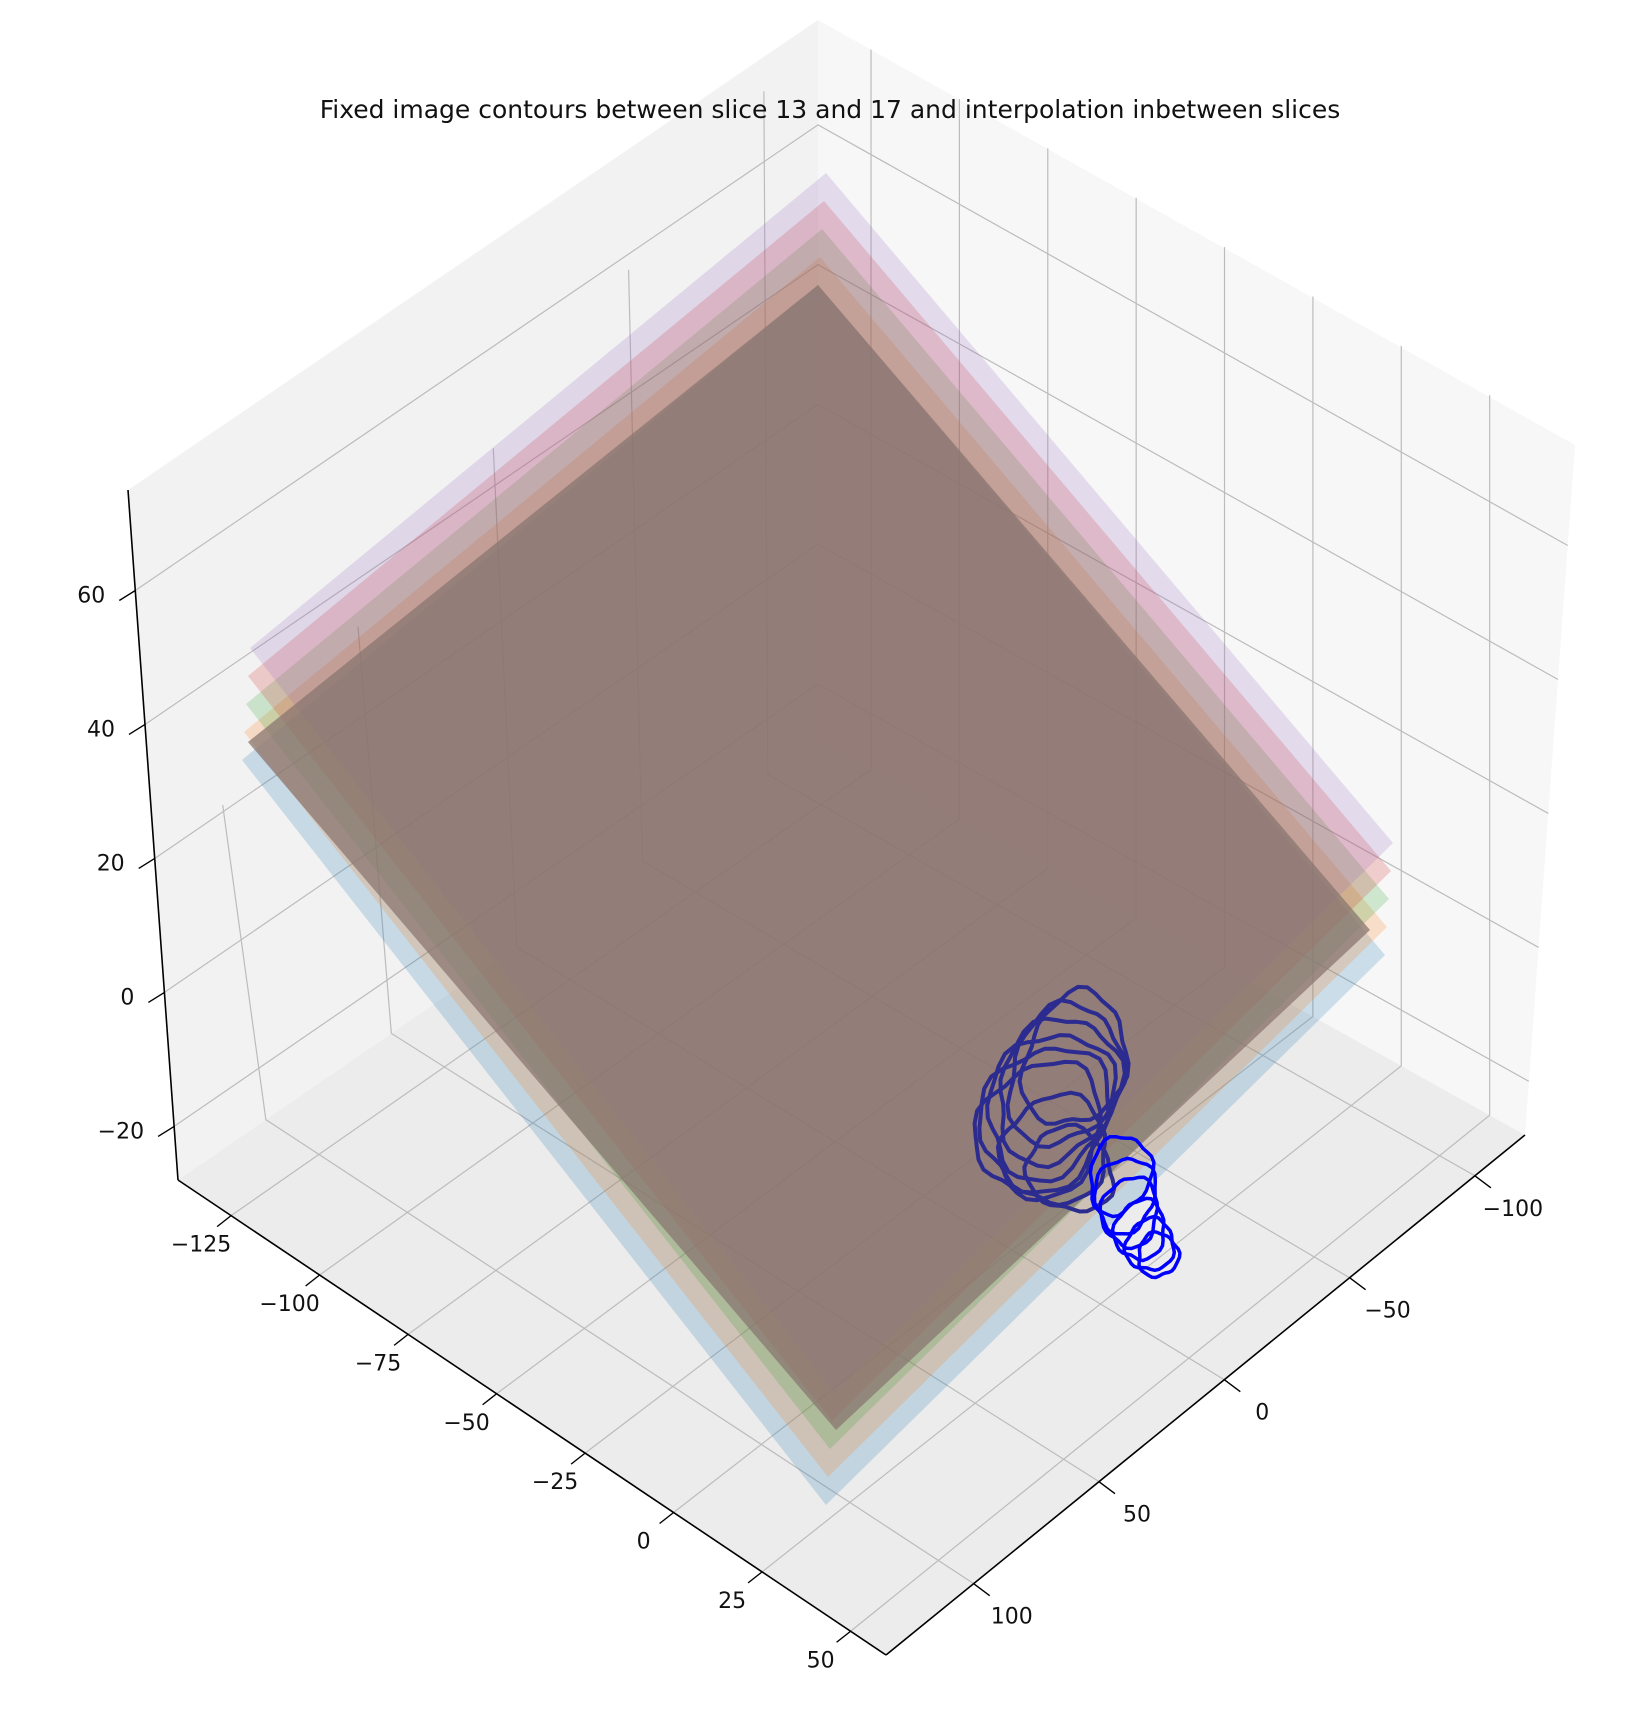  What do you see at coordinates (91, 595) in the screenshot?
I see `z-tick-label: 60` at bounding box center [91, 595].